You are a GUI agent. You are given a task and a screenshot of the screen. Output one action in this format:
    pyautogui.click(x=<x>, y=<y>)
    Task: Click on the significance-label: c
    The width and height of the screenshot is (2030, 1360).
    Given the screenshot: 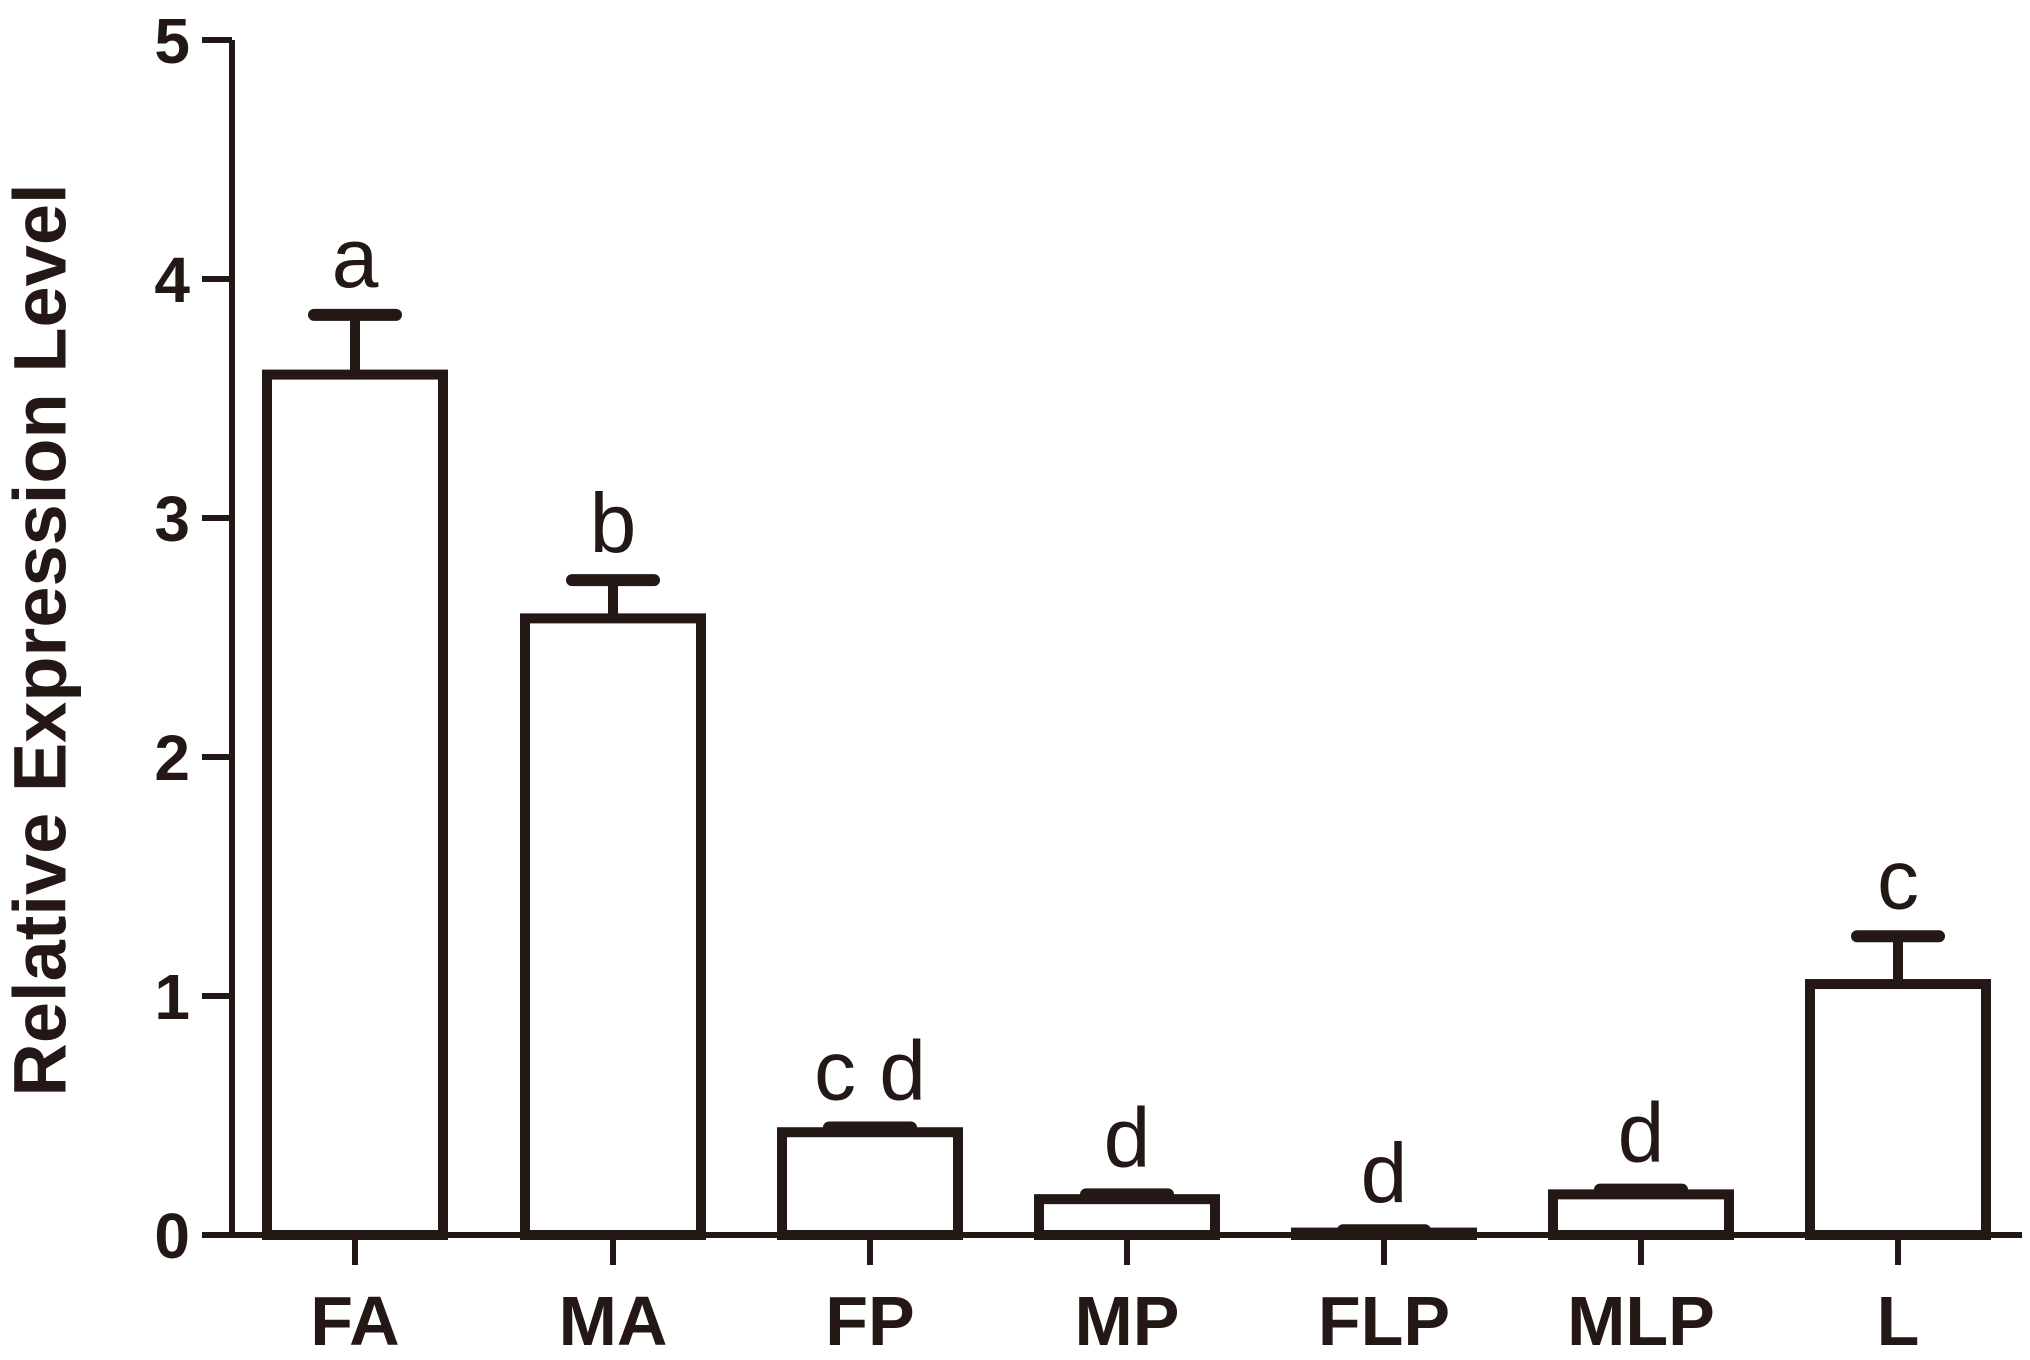 What is the action you would take?
    pyautogui.click(x=1898, y=879)
    